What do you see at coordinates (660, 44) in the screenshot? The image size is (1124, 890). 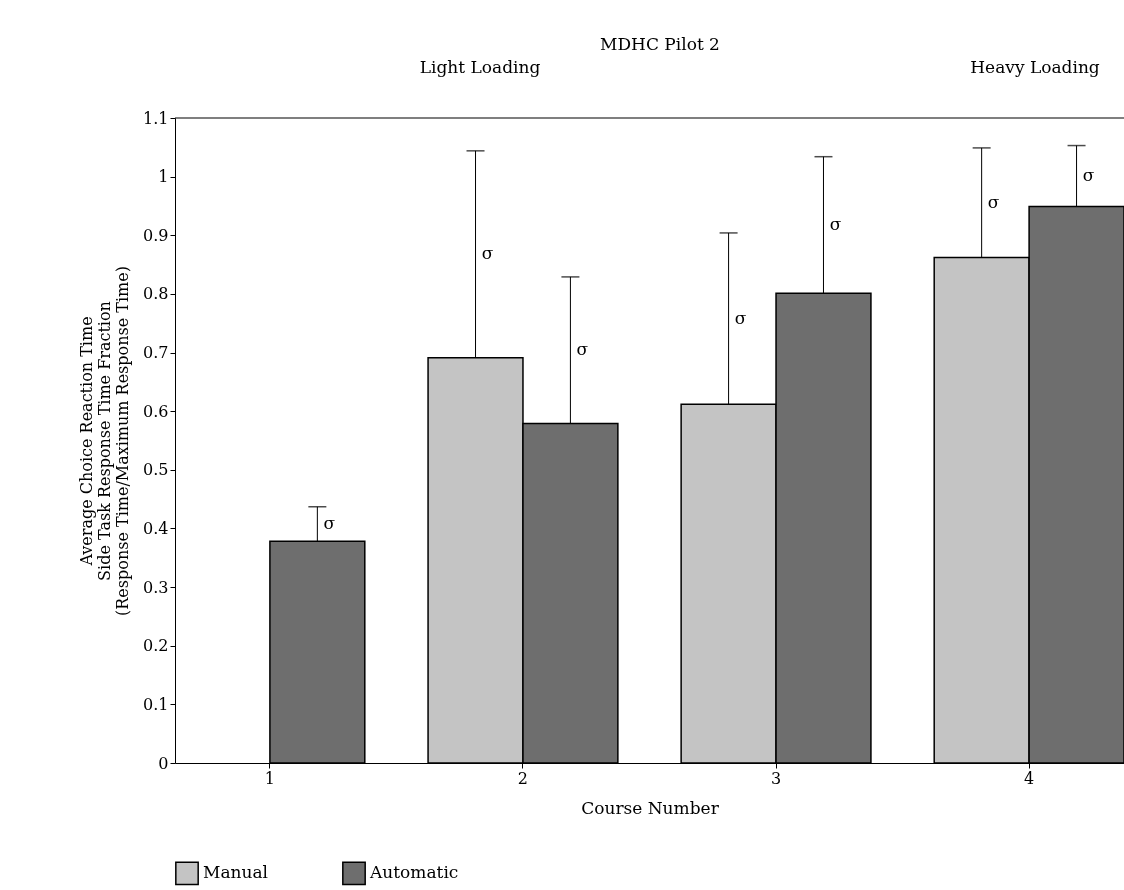 I see `chart-title: MDHC Pilot 2` at bounding box center [660, 44].